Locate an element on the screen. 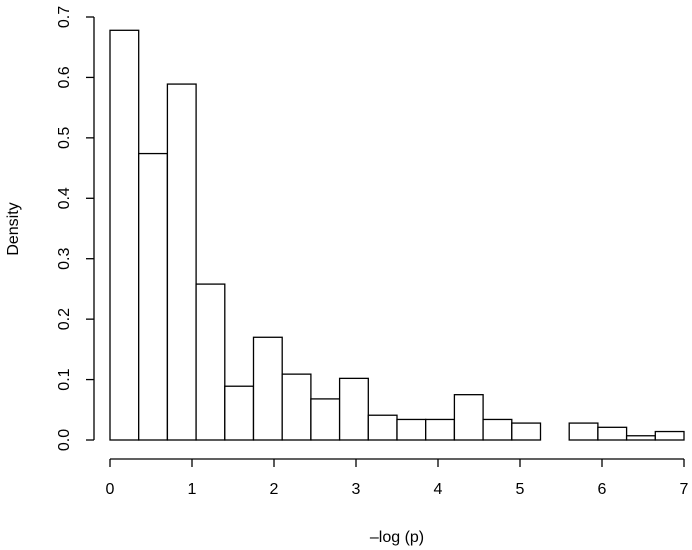 This screenshot has height=550, width=692. y-tick-label: 0.2 is located at coordinates (64, 319).